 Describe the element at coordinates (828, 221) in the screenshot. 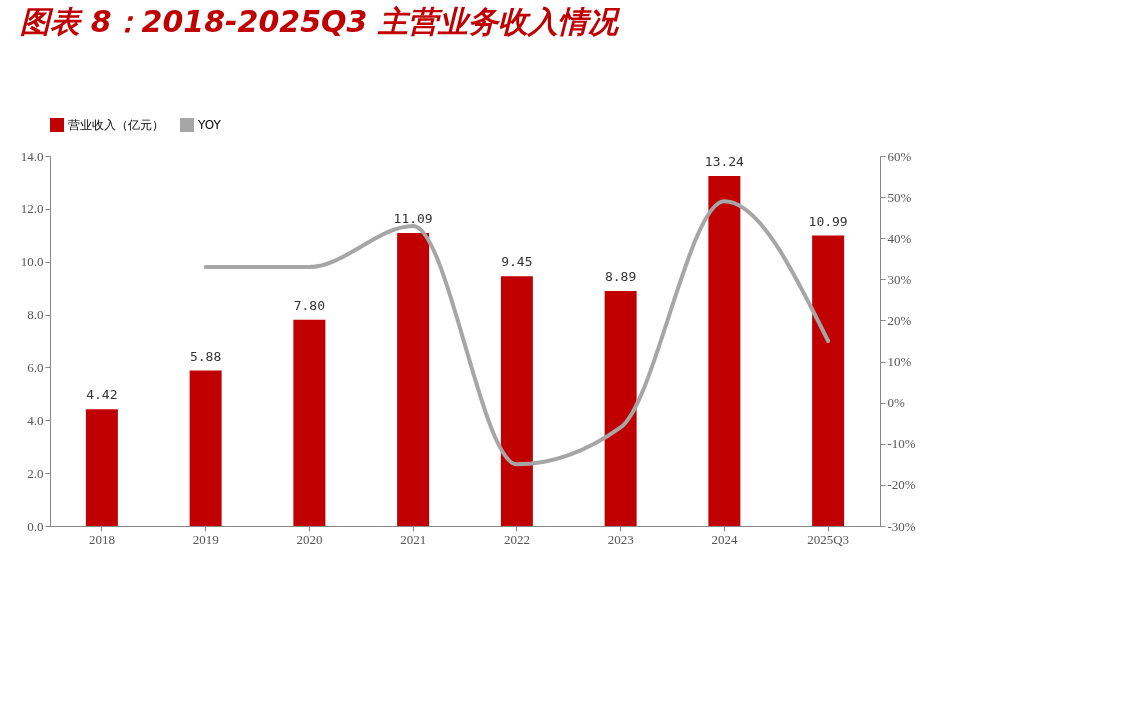

I see `data-label: 10.99` at that location.